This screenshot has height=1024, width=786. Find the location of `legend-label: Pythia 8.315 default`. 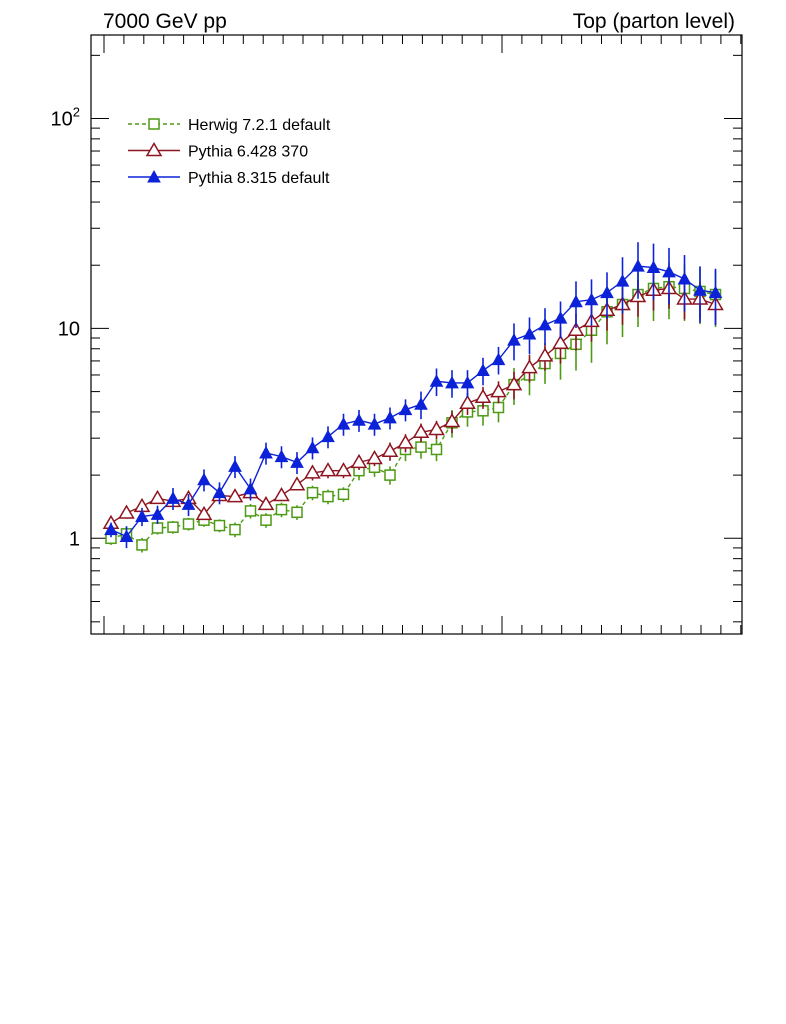

legend-label: Pythia 8.315 default is located at coordinates (259, 178).